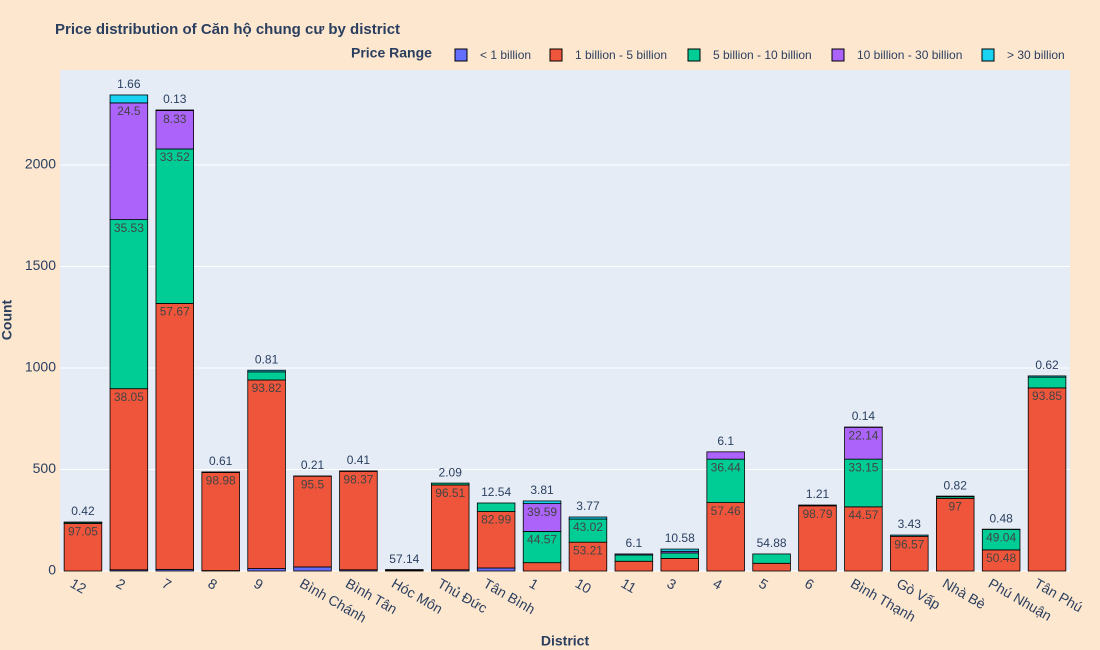 This screenshot has height=650, width=1100. Describe the element at coordinates (565, 641) in the screenshot. I see `x-axis-title: District` at that location.